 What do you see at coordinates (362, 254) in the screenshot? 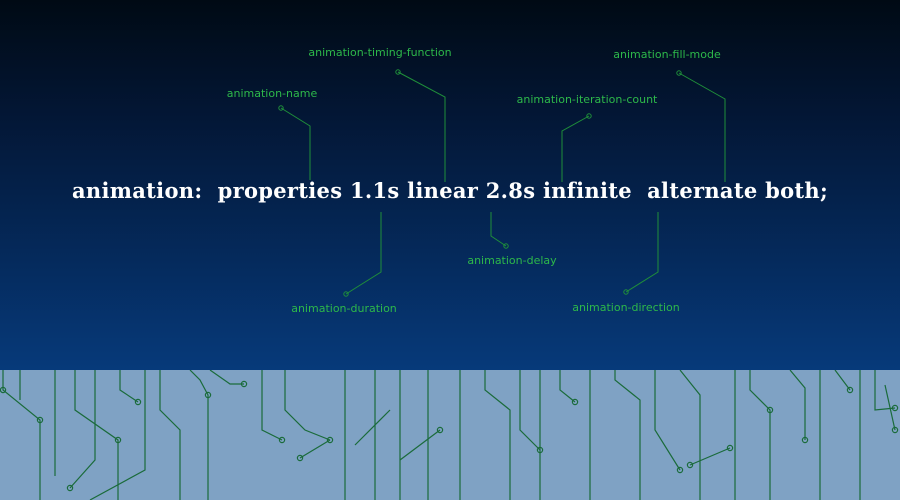
I see `callout-connector-duration` at bounding box center [362, 254].